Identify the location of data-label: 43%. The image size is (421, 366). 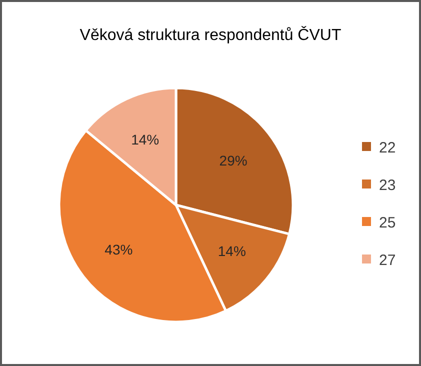
(118, 249).